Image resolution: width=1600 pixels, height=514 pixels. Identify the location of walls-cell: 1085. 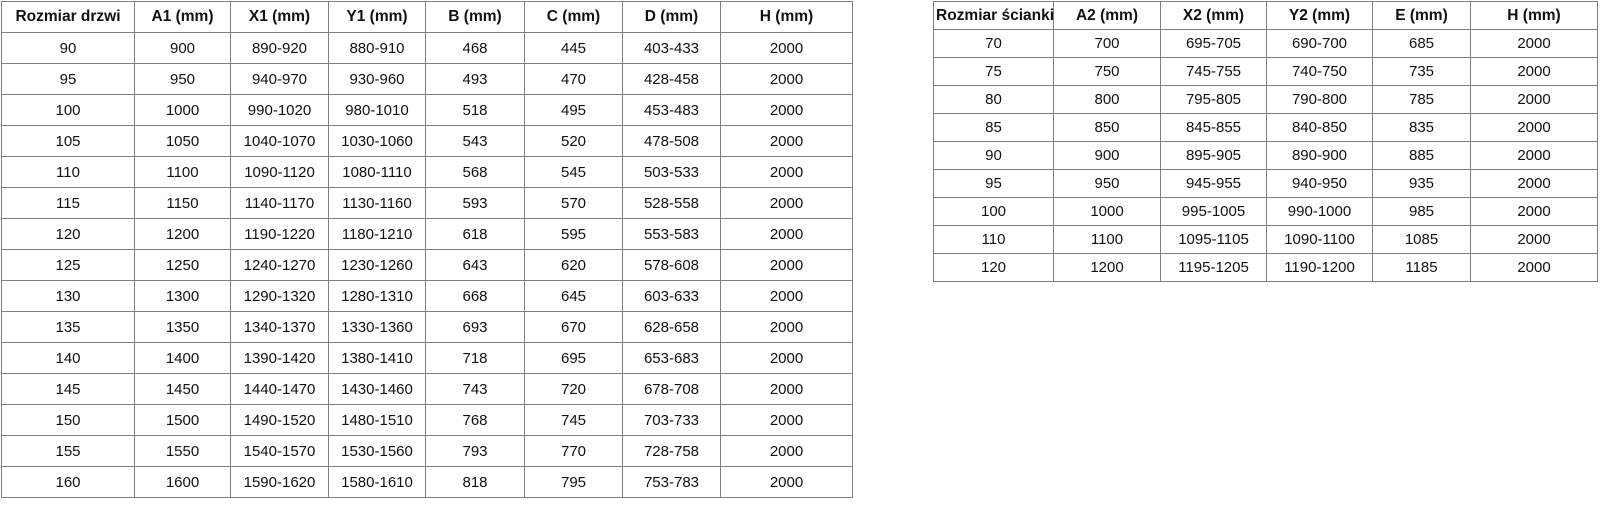
(1421, 239).